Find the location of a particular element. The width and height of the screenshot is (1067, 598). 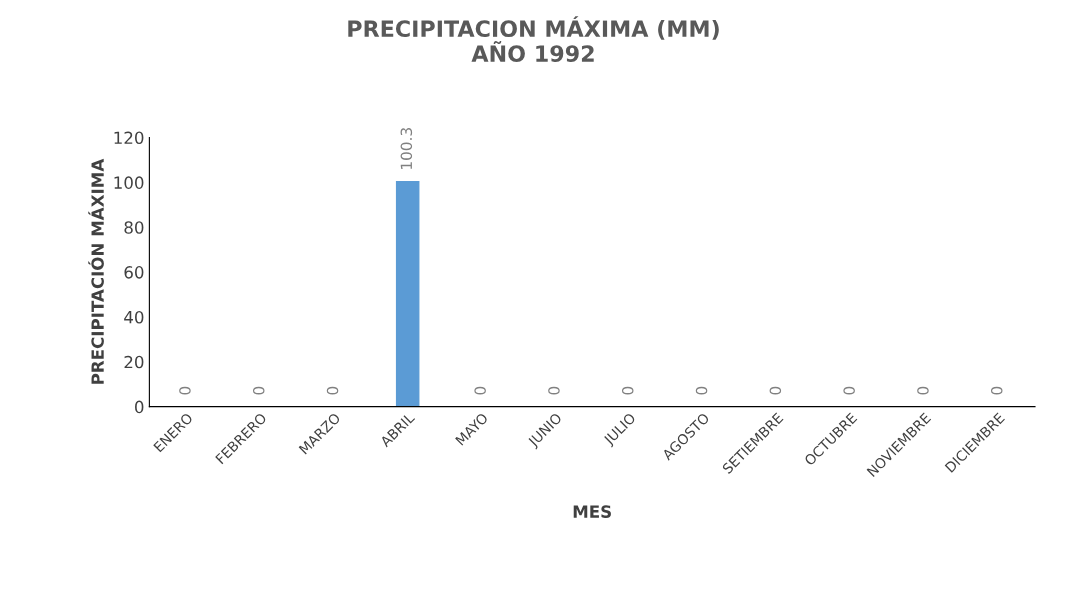

x-axis-title: MES is located at coordinates (592, 511).